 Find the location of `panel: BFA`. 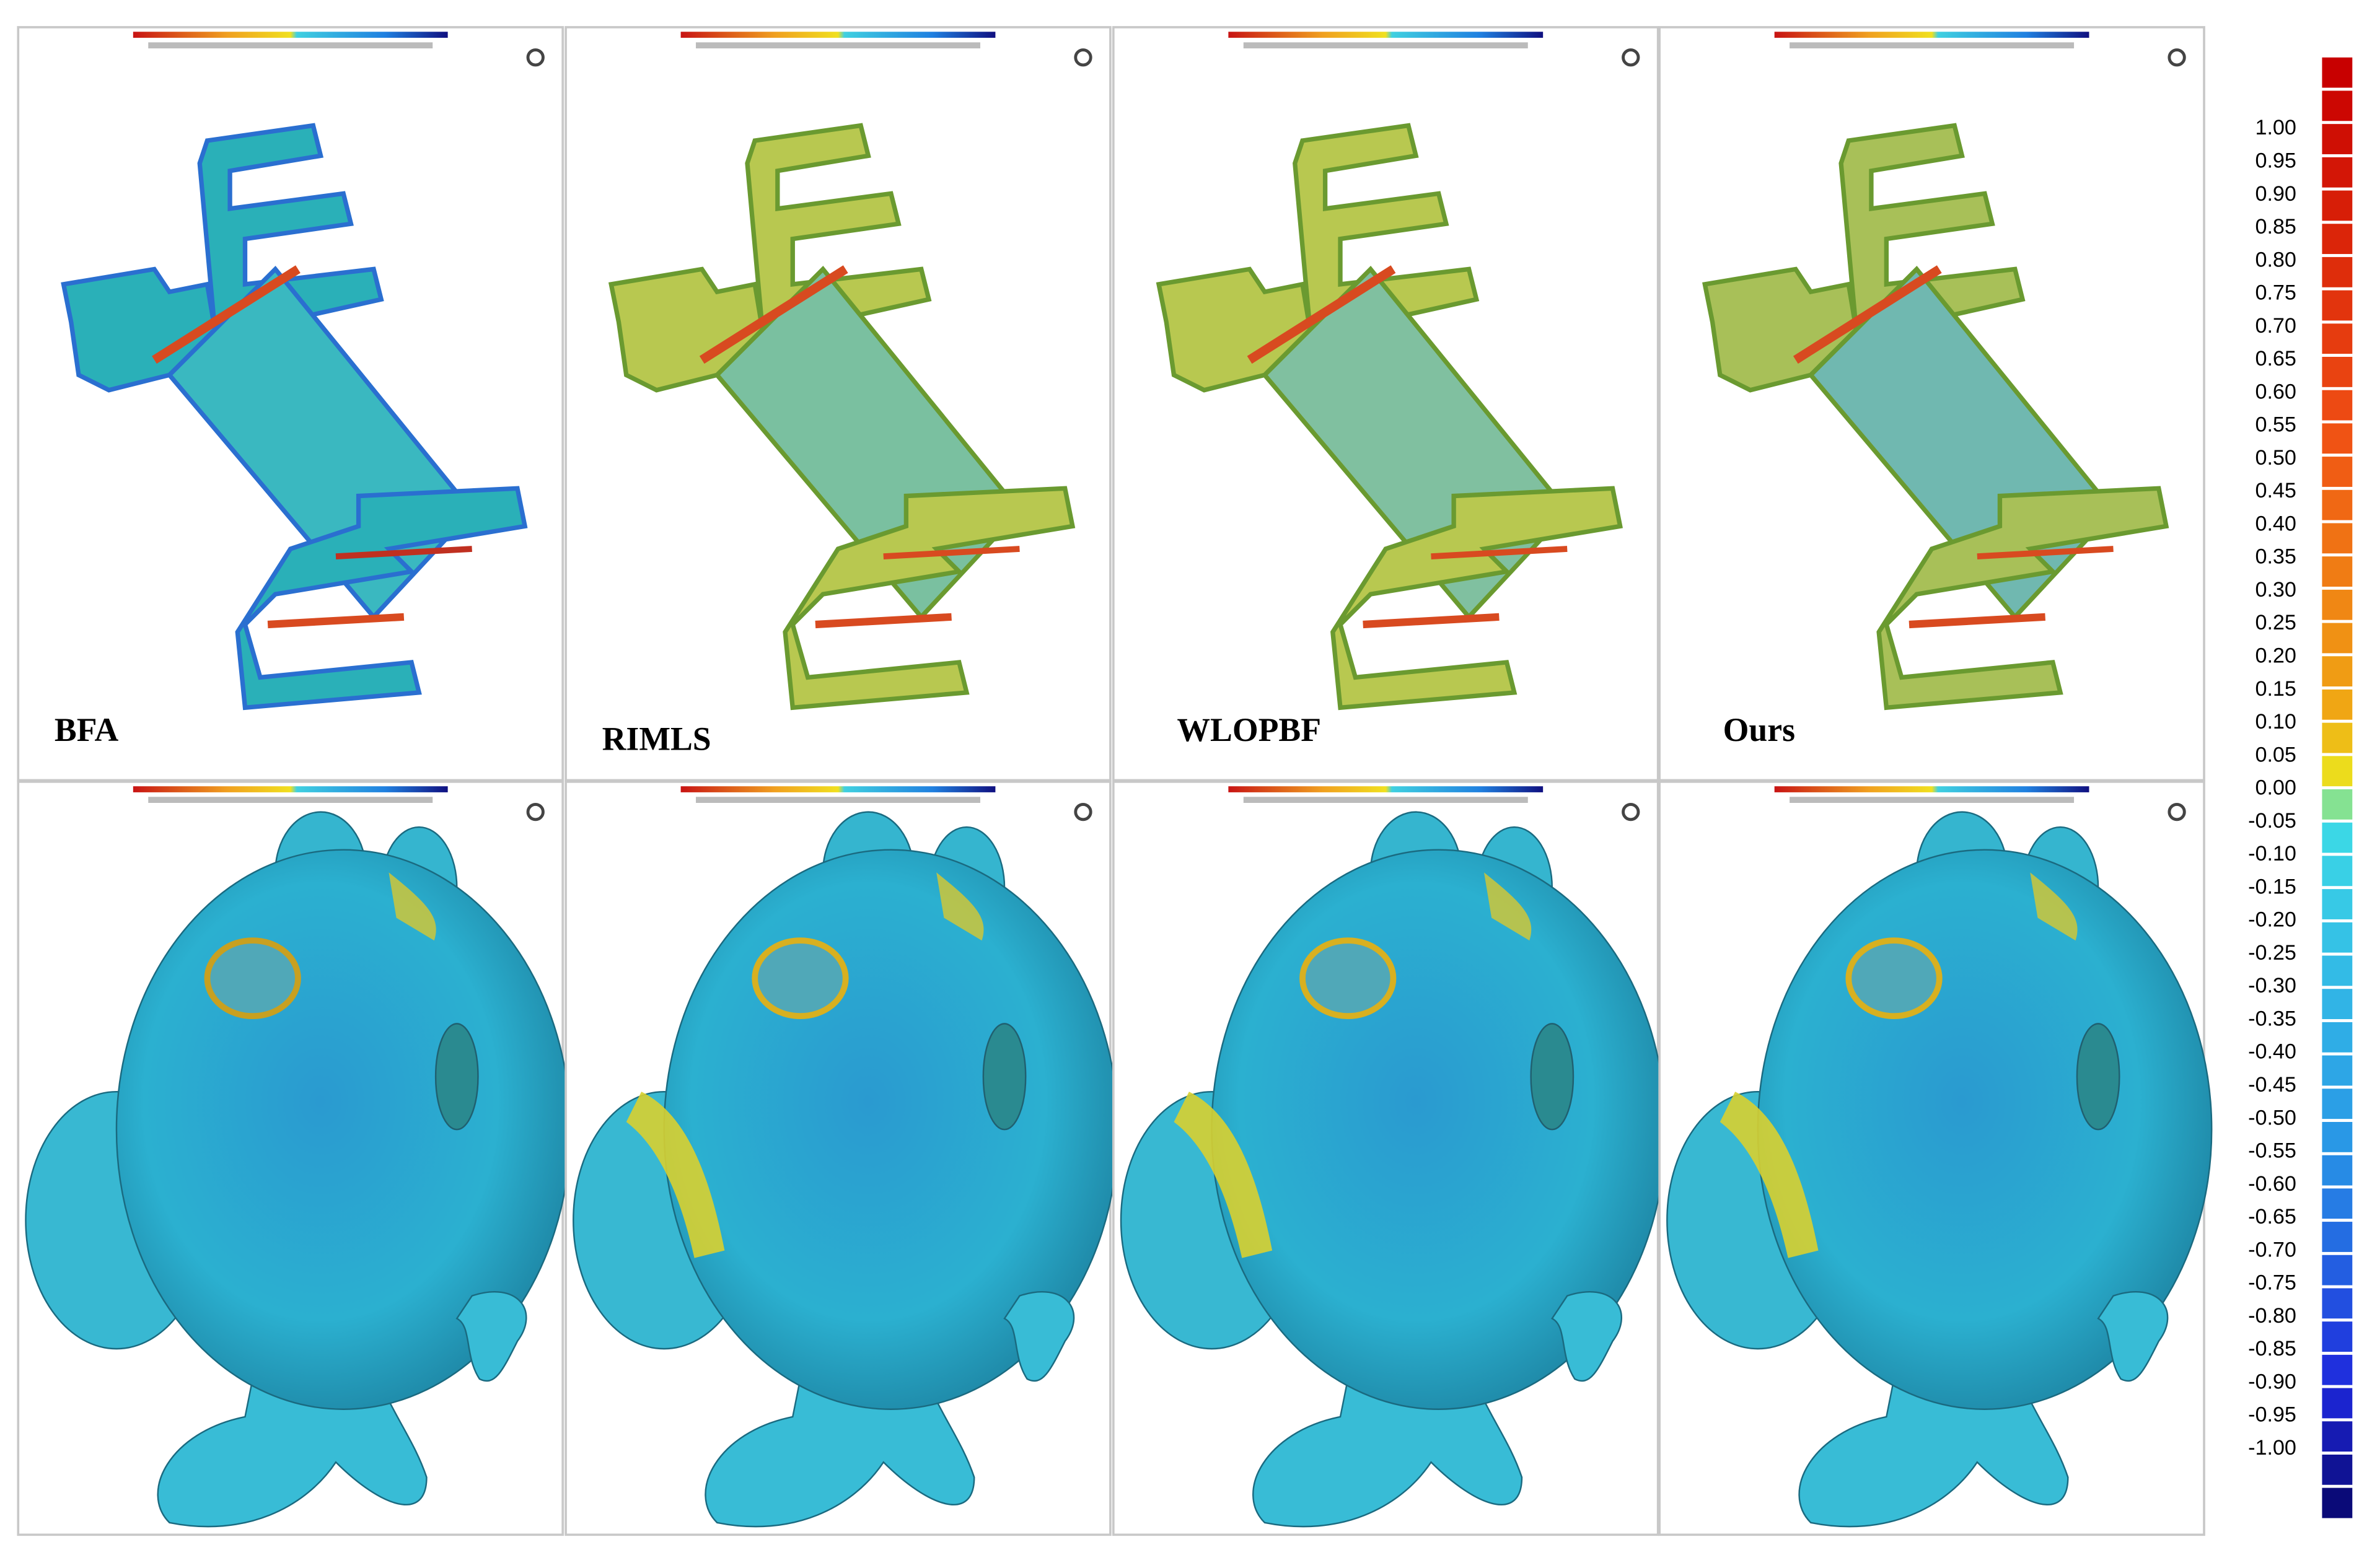

panel: BFA is located at coordinates (290, 404).